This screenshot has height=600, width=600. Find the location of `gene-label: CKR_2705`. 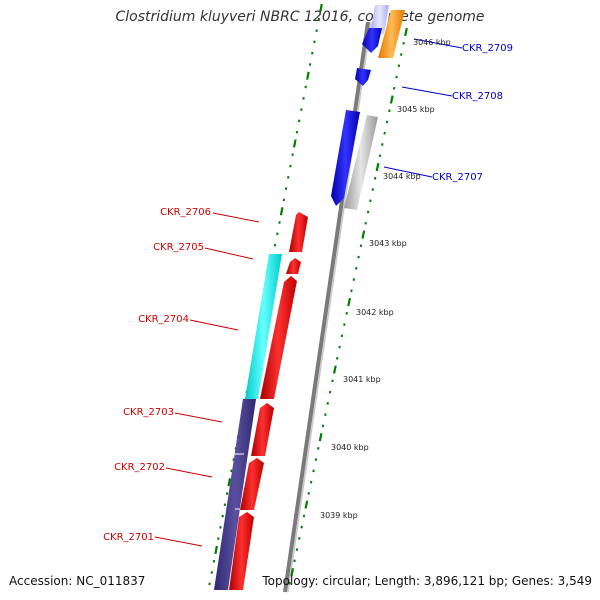

gene-label: CKR_2705 is located at coordinates (178, 247).